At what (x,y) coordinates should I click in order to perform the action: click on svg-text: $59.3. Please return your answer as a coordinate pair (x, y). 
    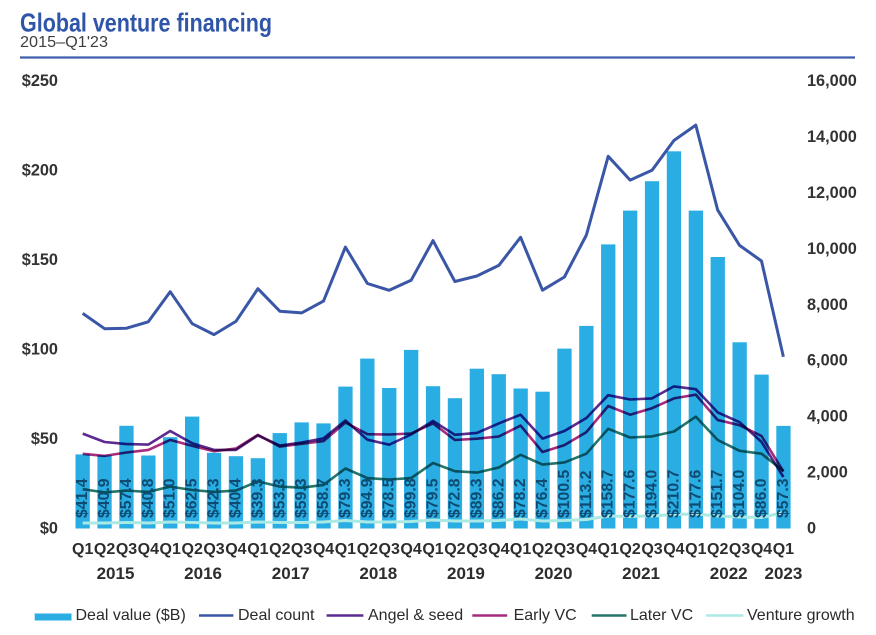
    Looking at the image, I should click on (301, 498).